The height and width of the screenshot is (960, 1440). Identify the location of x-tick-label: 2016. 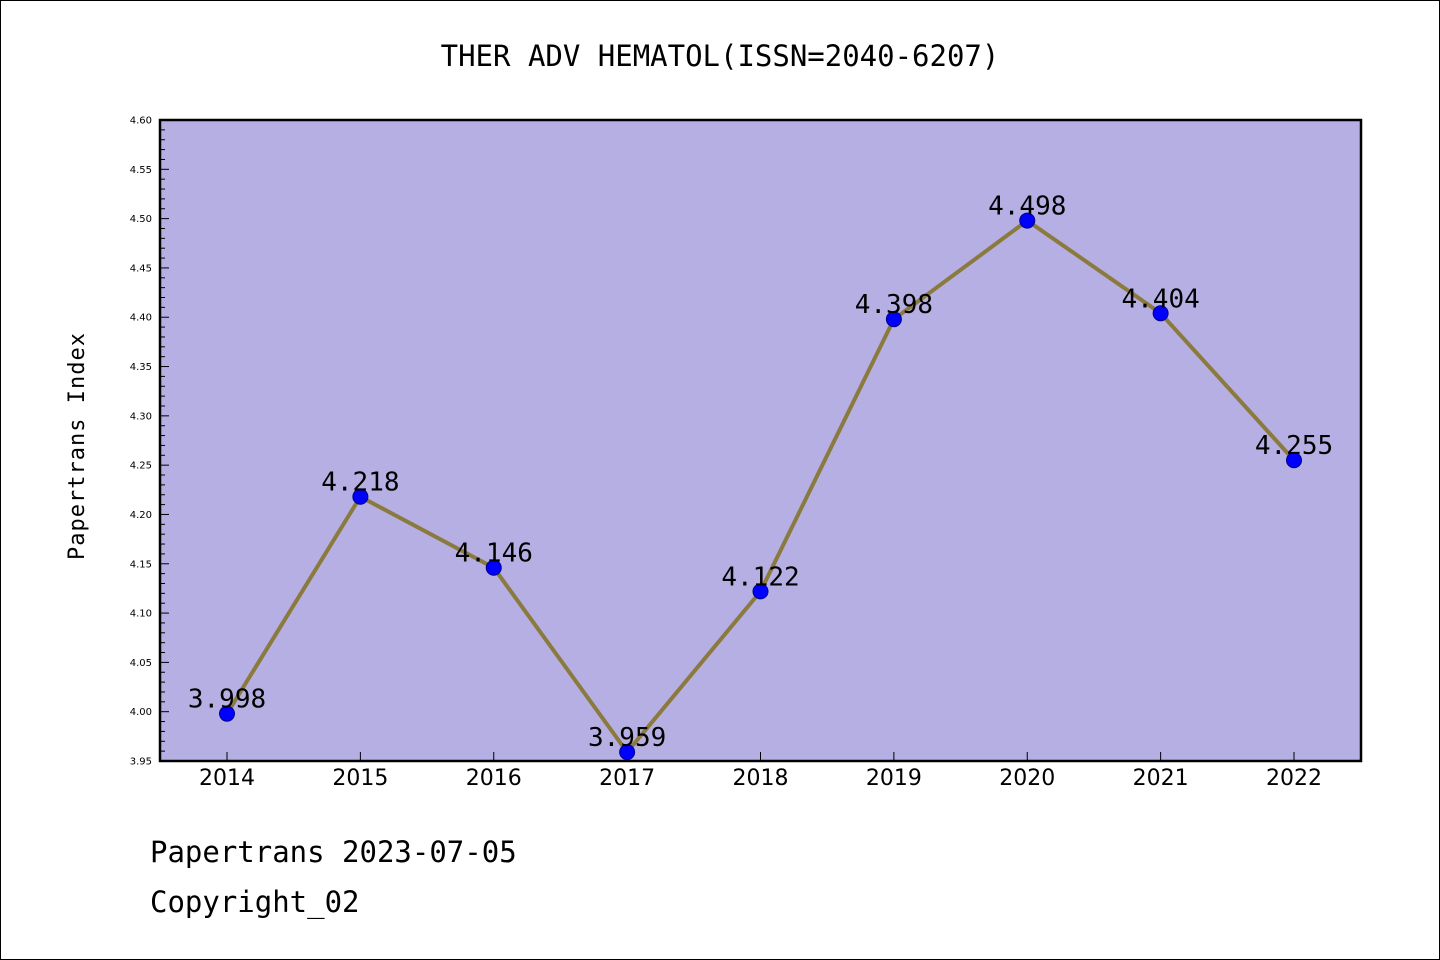
(494, 778).